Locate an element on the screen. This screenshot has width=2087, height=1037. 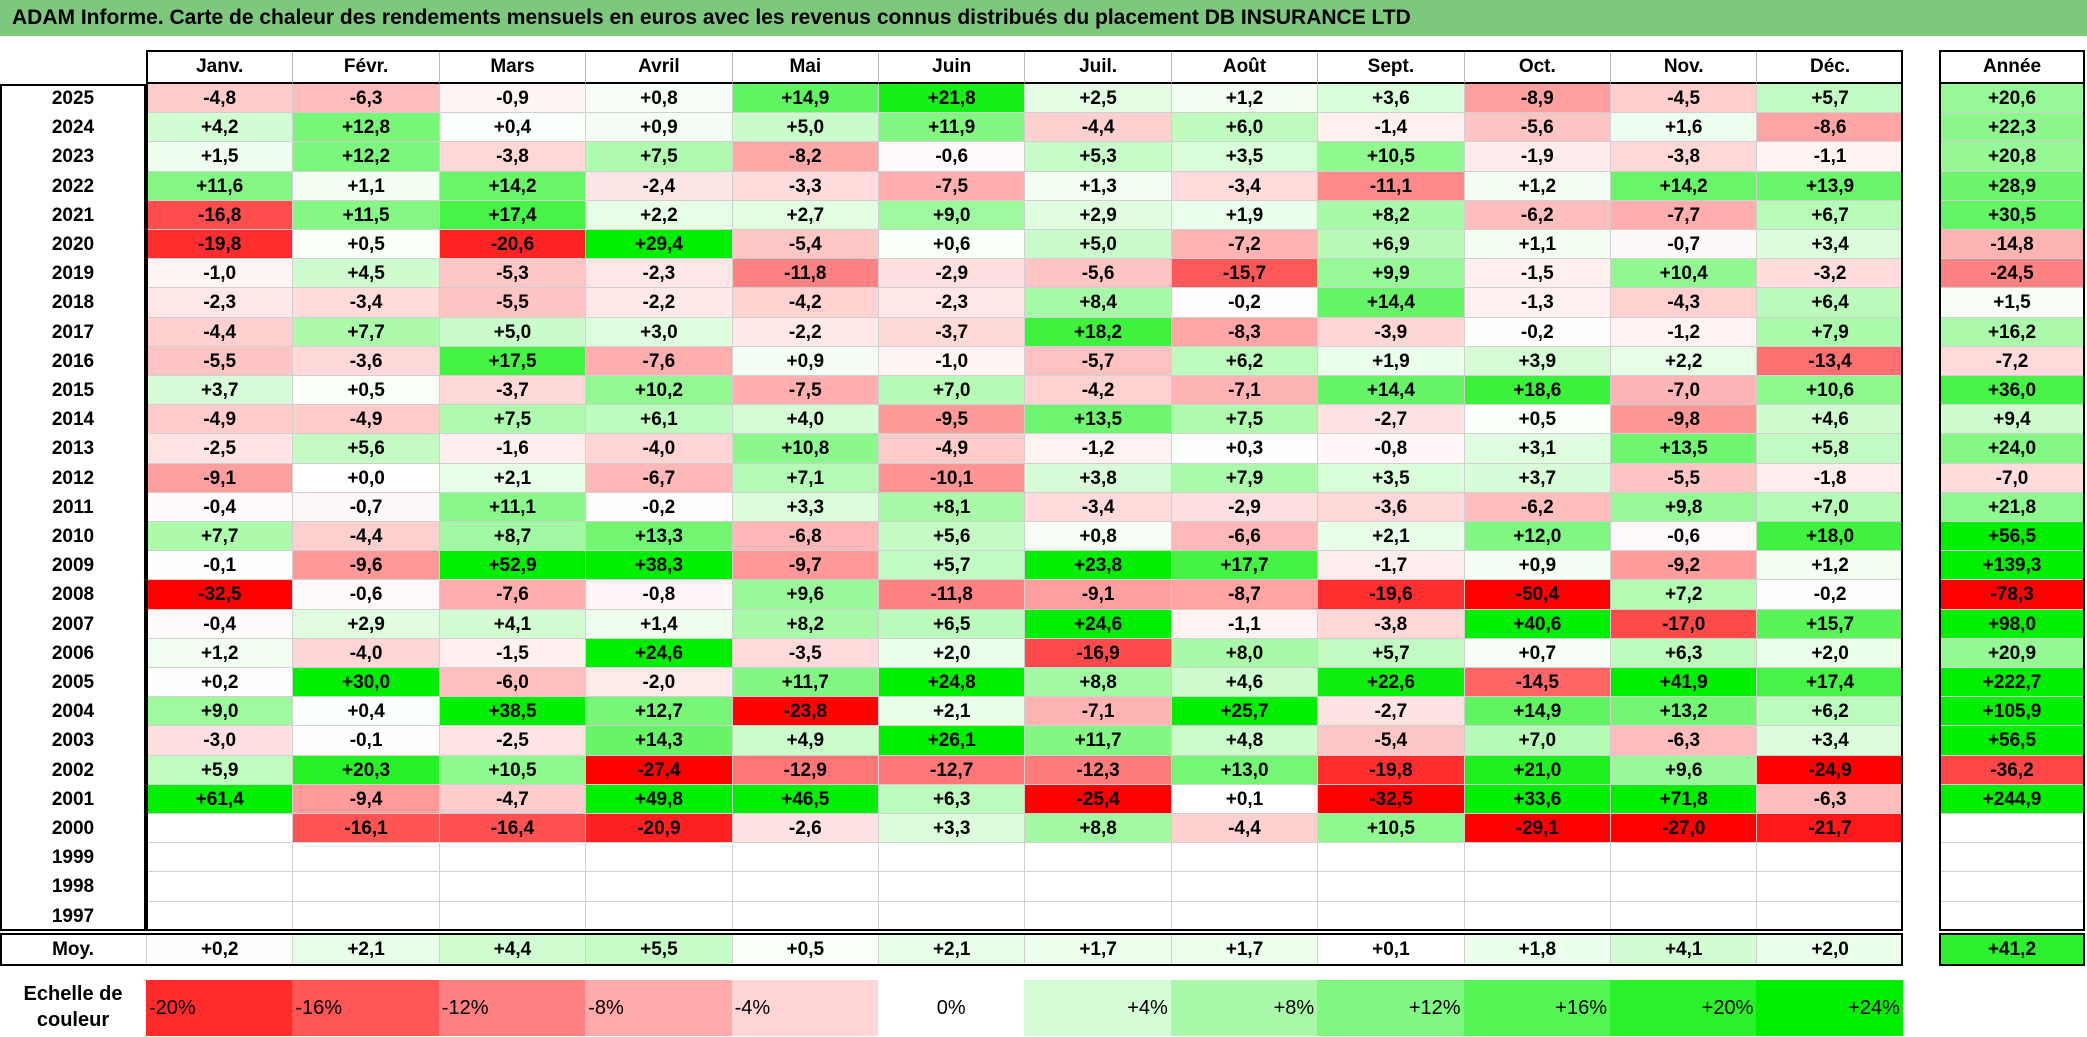
heatmap-cell: -7,1 is located at coordinates (1097, 712).